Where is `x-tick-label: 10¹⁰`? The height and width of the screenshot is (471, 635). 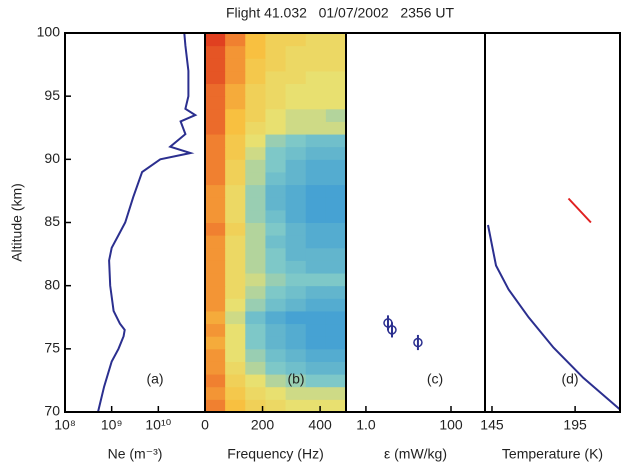
x-tick-label: 10¹⁰ is located at coordinates (158, 425).